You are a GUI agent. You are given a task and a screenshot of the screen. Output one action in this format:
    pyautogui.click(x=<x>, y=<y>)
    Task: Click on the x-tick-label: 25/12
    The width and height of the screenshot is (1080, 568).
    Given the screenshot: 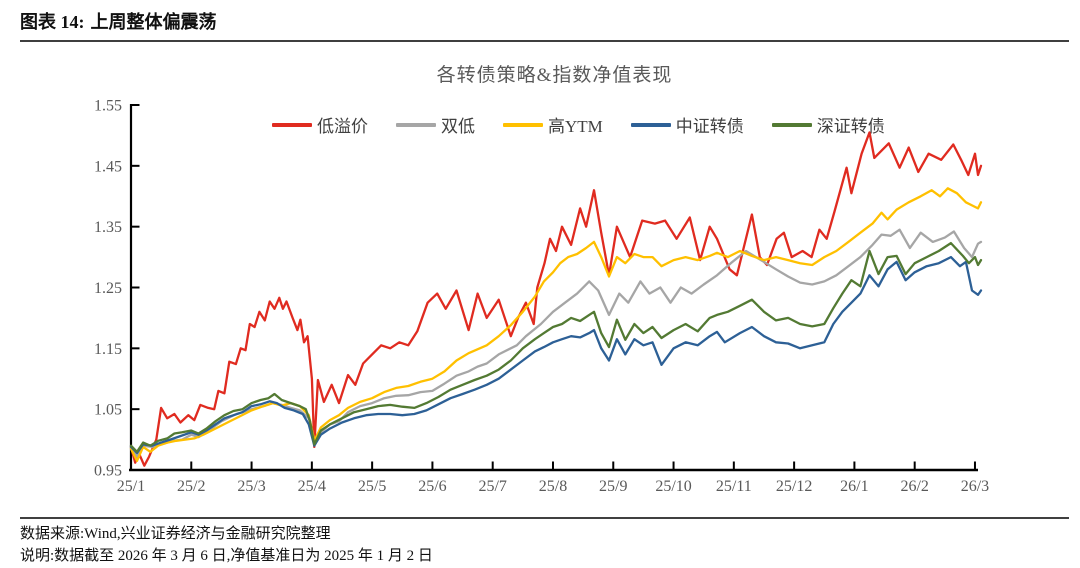 What is the action you would take?
    pyautogui.click(x=794, y=486)
    